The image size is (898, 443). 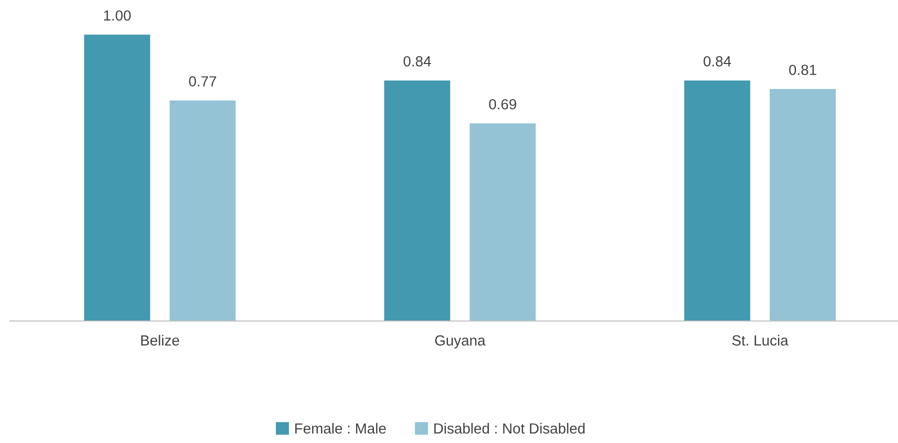 What do you see at coordinates (117, 15) in the screenshot?
I see `data-label: 1.00` at bounding box center [117, 15].